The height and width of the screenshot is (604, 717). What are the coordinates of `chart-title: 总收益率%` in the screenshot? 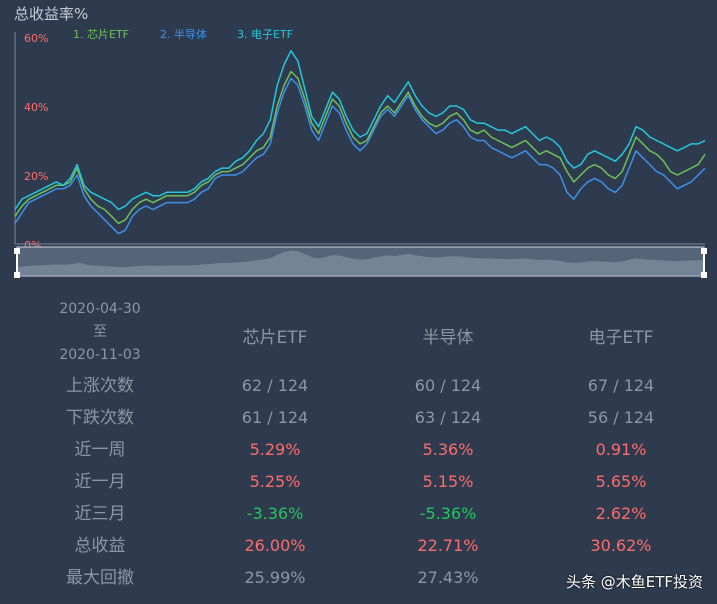 It's located at (51, 14).